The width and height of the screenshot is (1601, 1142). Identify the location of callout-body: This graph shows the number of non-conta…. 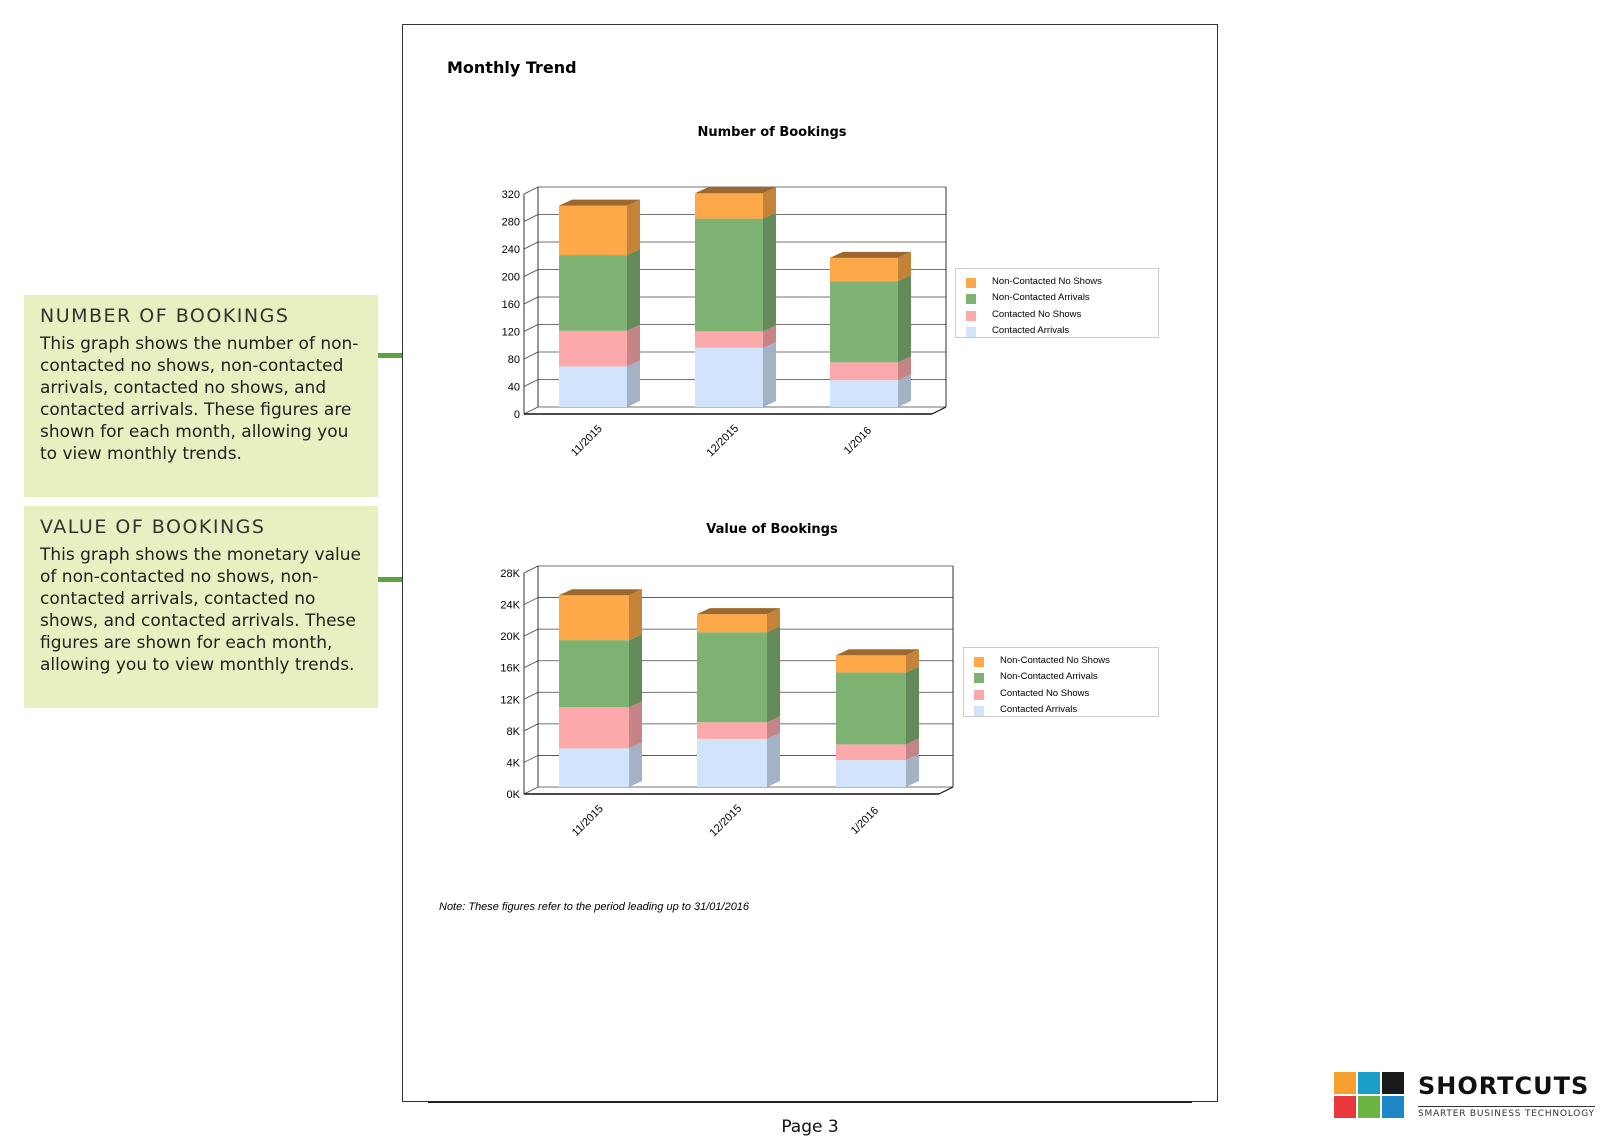
(199, 399).